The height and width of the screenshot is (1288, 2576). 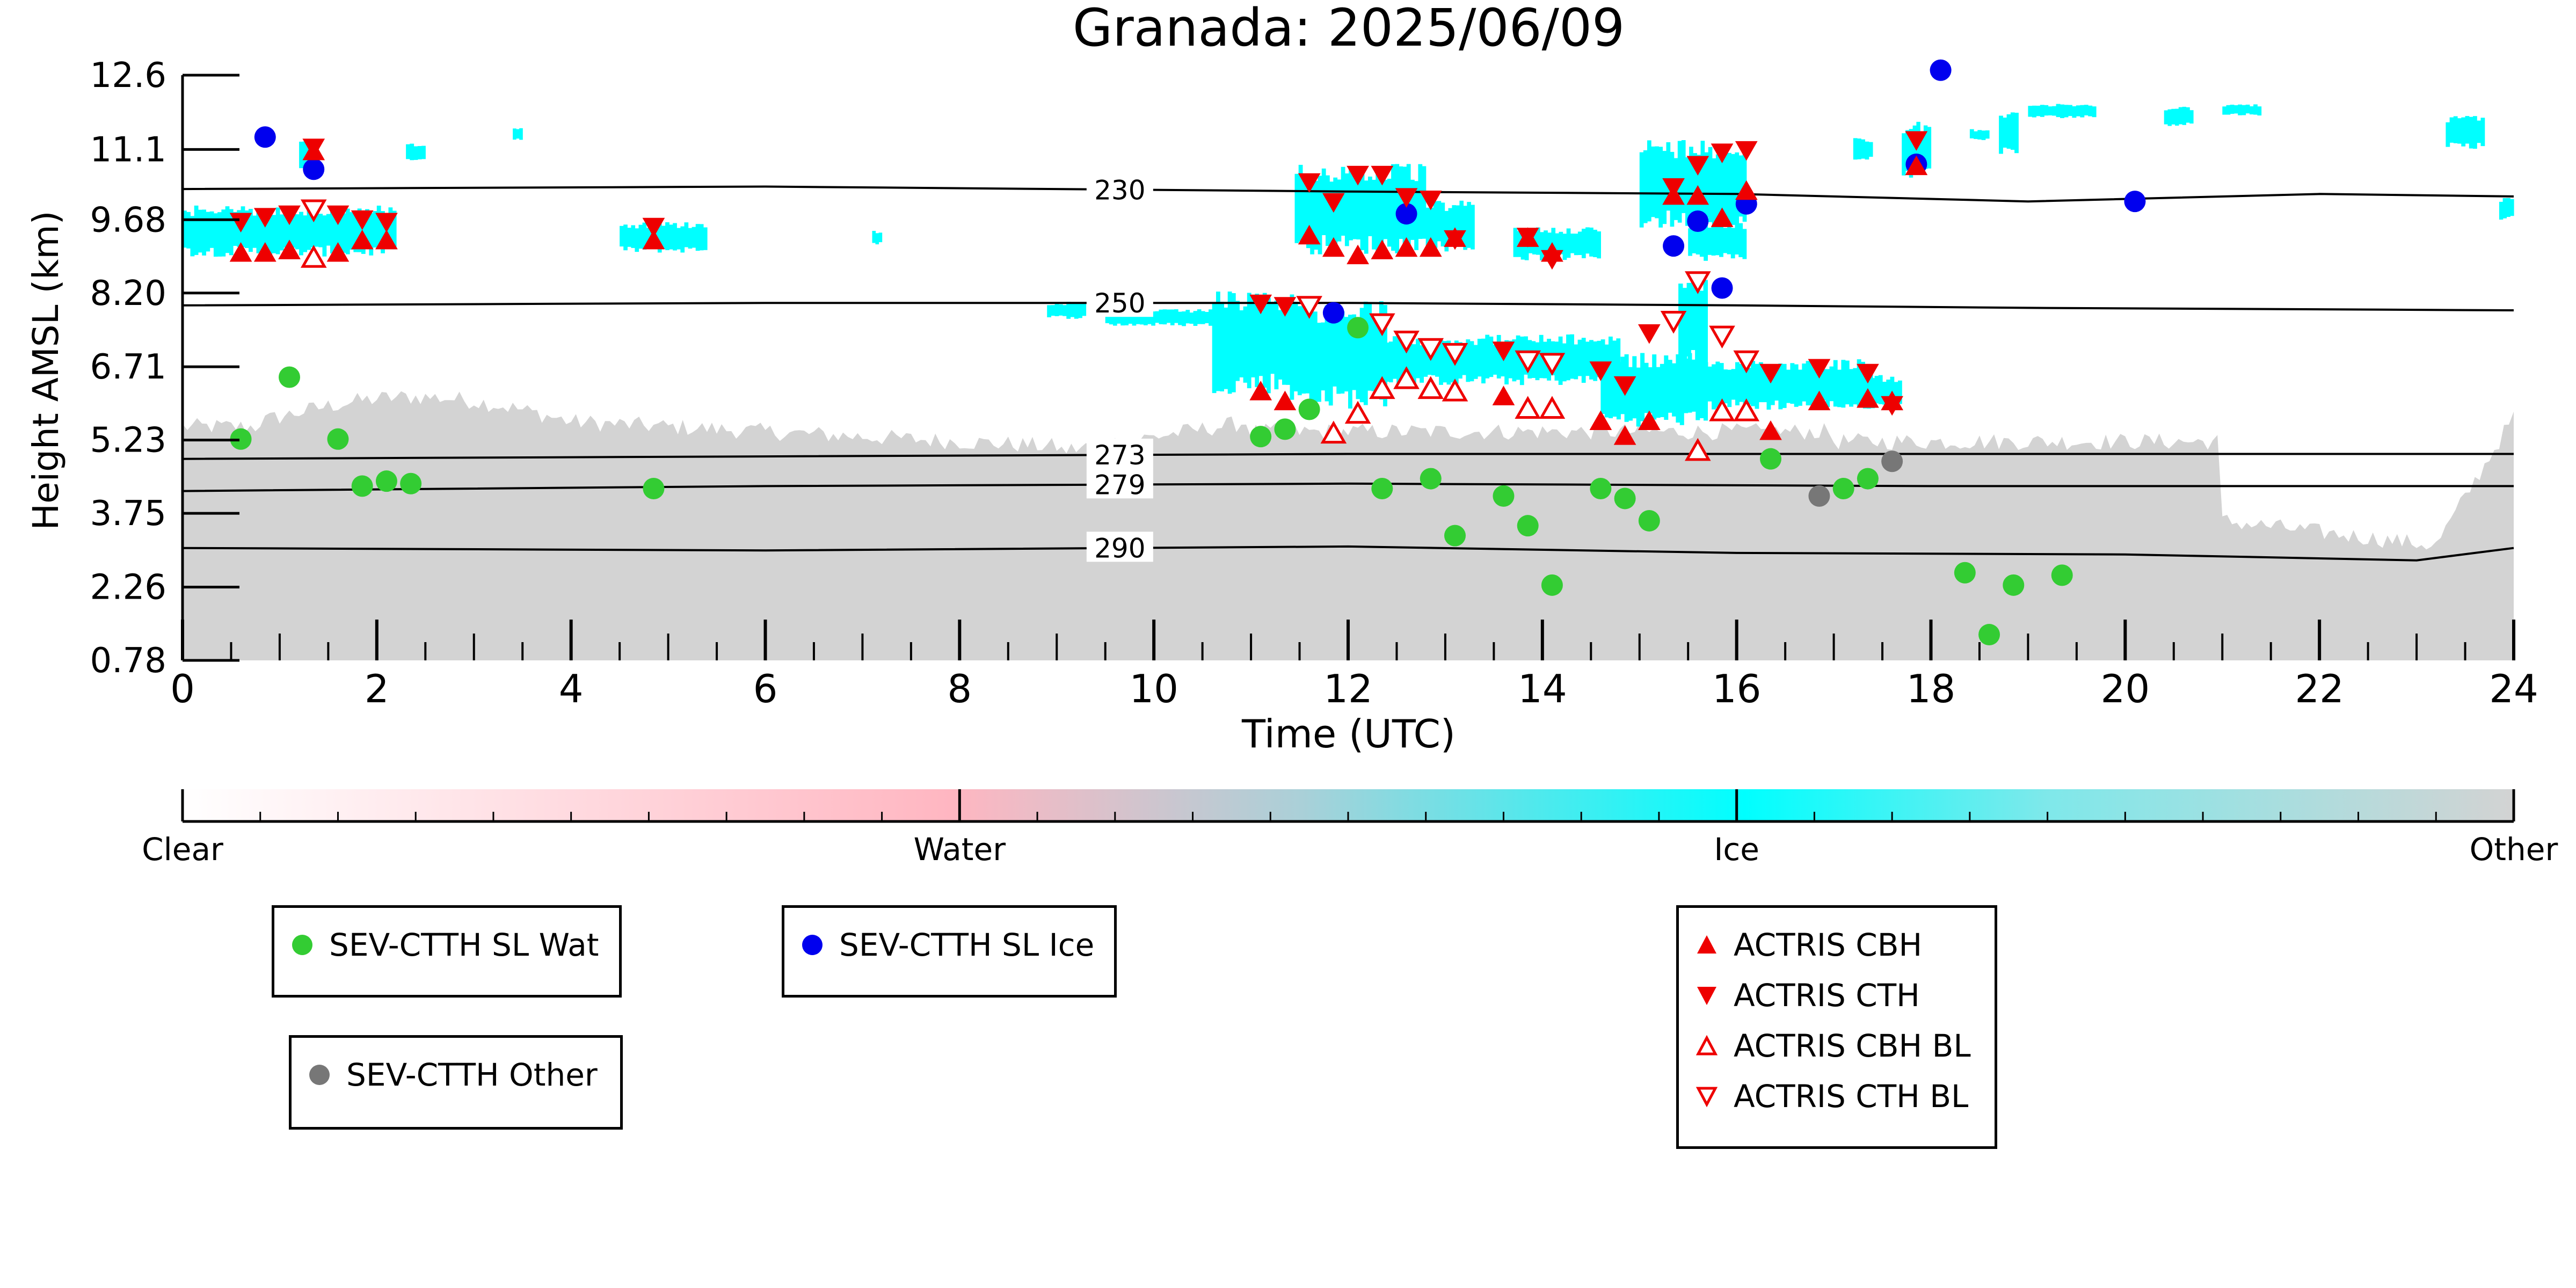 What do you see at coordinates (1836, 995) in the screenshot?
I see `legend-item: ACTRIS CTH` at bounding box center [1836, 995].